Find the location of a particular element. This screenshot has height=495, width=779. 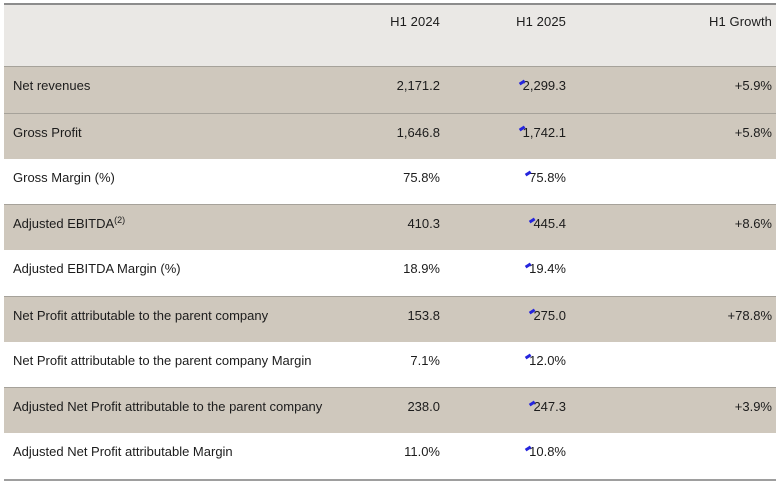

cell-h1-2024: 11.0% is located at coordinates (399, 456).